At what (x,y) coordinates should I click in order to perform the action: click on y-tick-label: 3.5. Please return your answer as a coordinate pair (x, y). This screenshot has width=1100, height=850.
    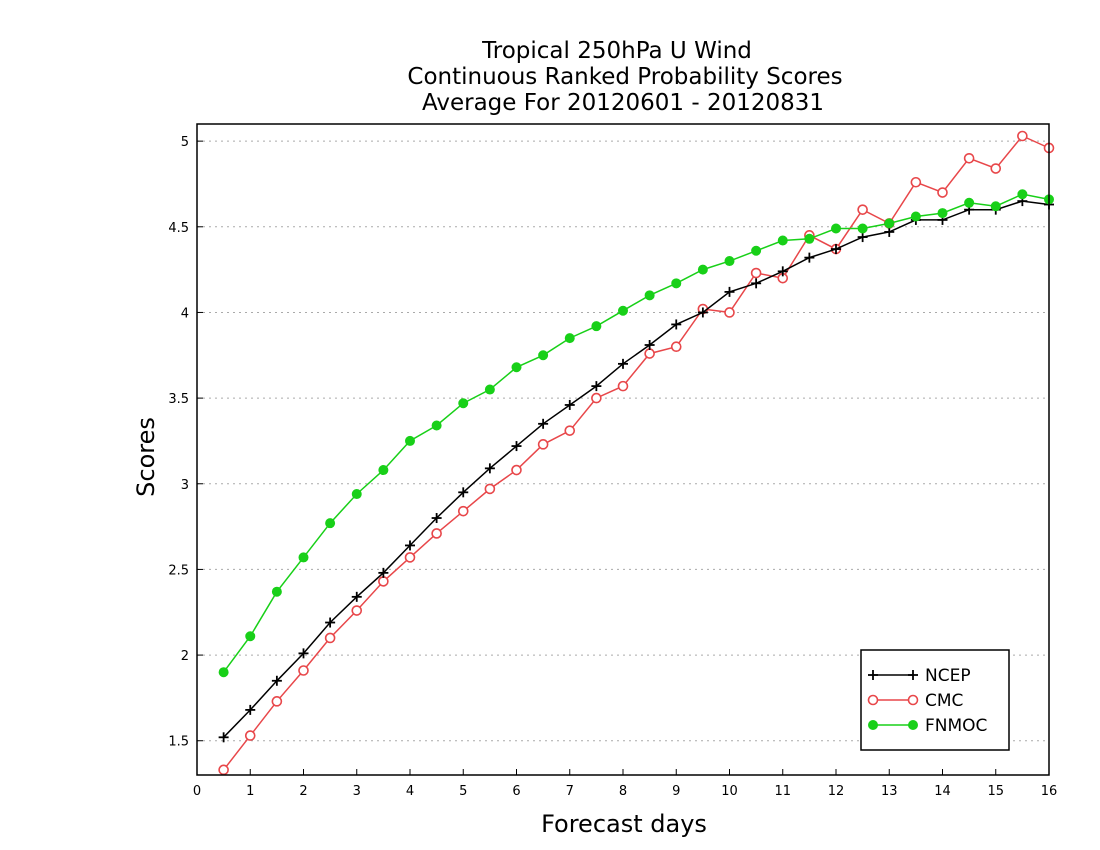
    Looking at the image, I should click on (178, 399).